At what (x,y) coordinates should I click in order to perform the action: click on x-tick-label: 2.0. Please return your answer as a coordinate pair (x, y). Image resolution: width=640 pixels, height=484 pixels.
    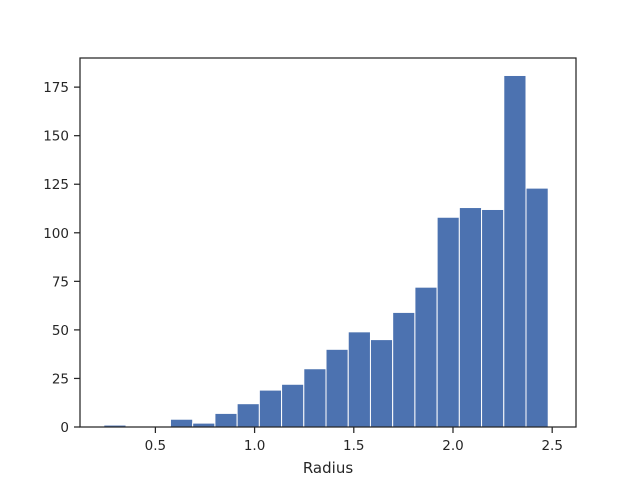
    Looking at the image, I should click on (452, 446).